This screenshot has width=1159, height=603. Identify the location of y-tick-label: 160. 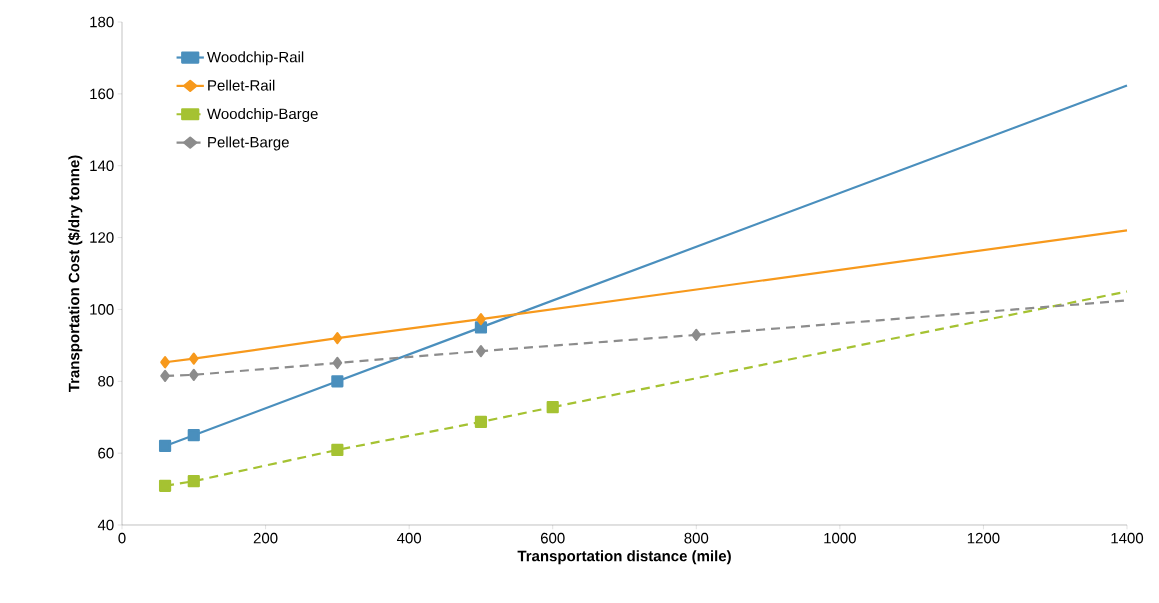
(102, 94).